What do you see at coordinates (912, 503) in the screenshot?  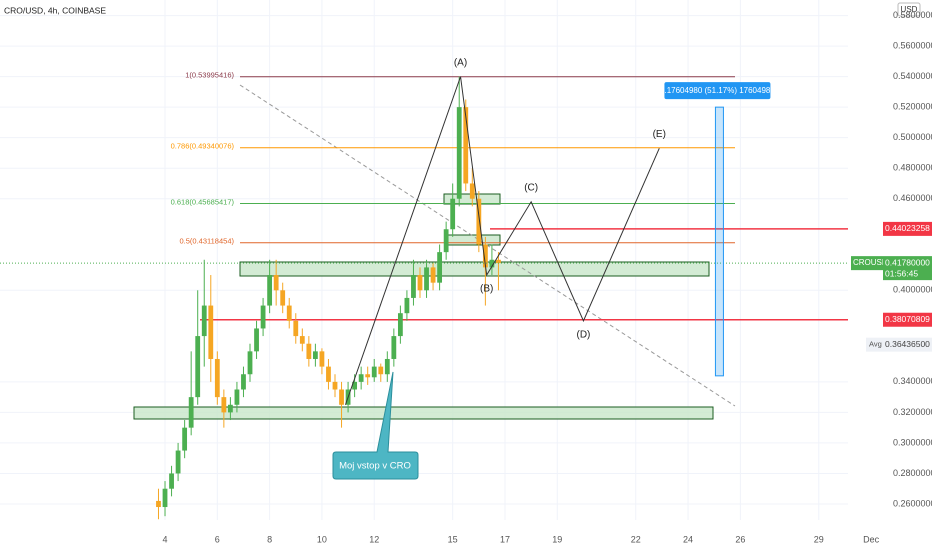 I see `y-tick-label: 0.26000000` at bounding box center [912, 503].